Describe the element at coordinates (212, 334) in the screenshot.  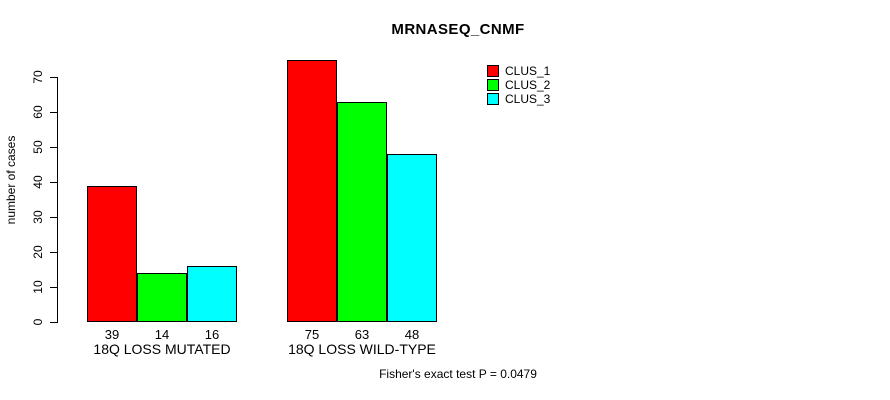
I see `bar-value-label: 16` at that location.